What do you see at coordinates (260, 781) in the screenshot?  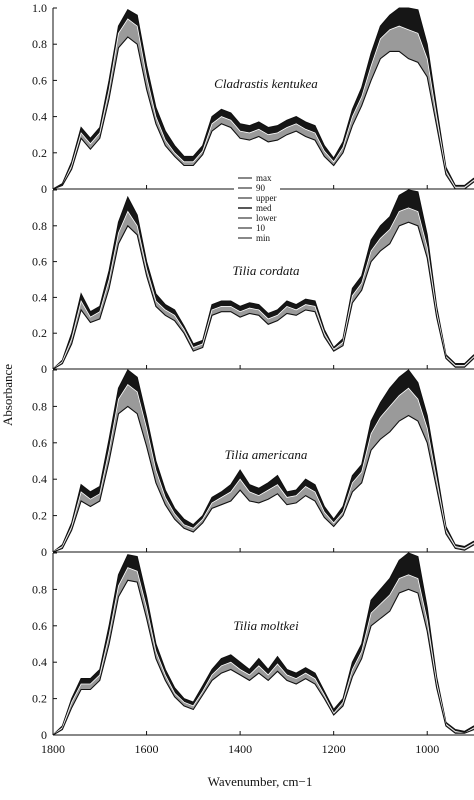 I see `x-axis-title: Wavenumber, cm−1` at bounding box center [260, 781].